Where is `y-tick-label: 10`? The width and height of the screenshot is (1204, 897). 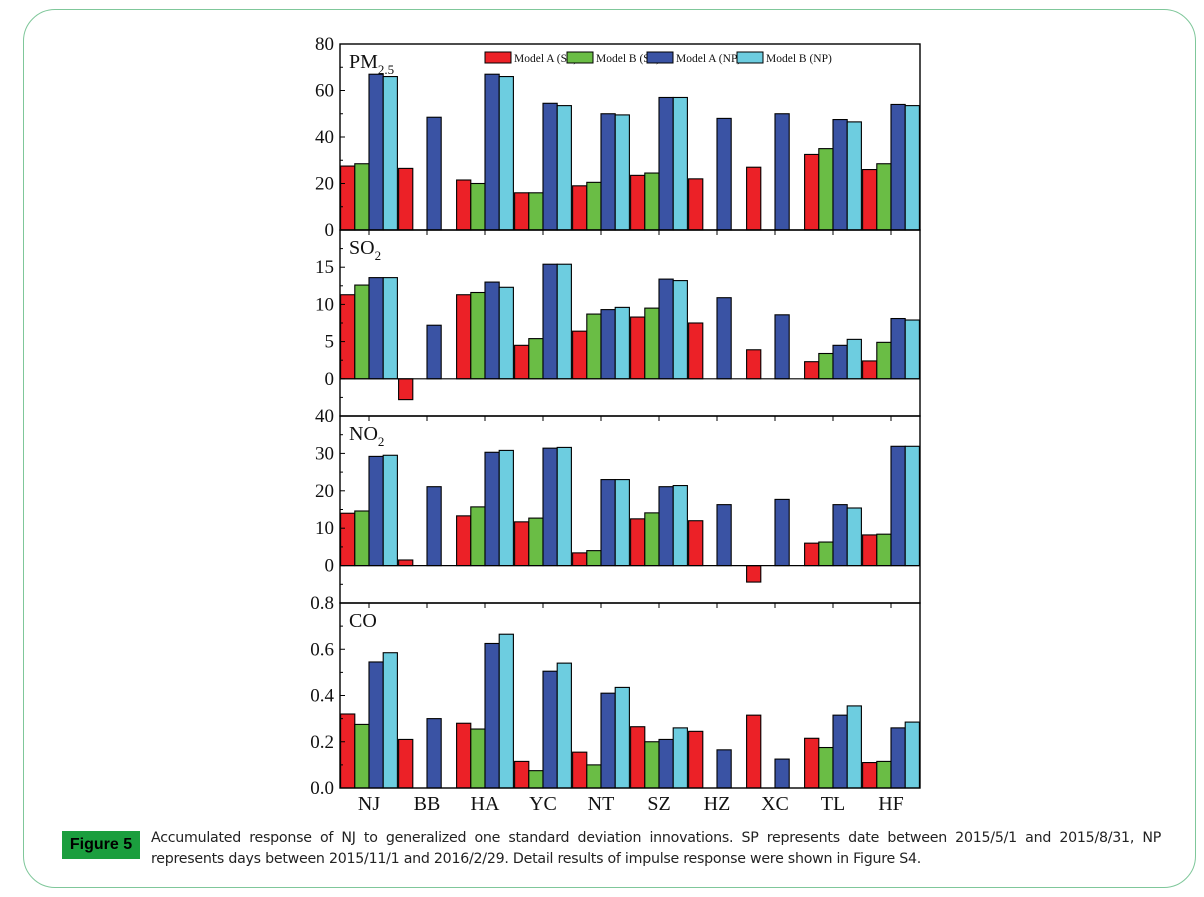
y-tick-label: 10 is located at coordinates (324, 528).